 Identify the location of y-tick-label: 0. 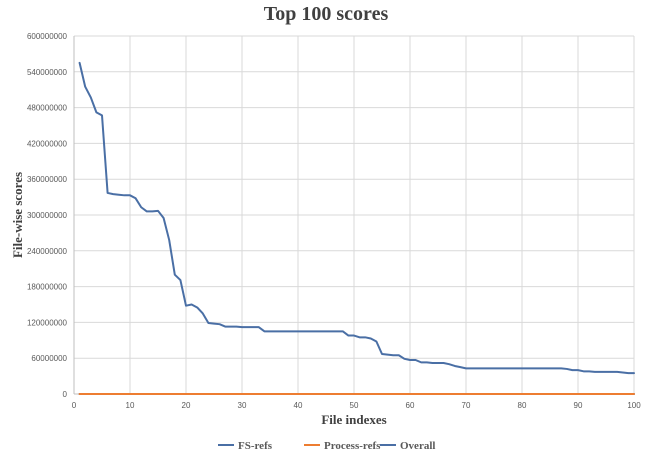
(65, 394).